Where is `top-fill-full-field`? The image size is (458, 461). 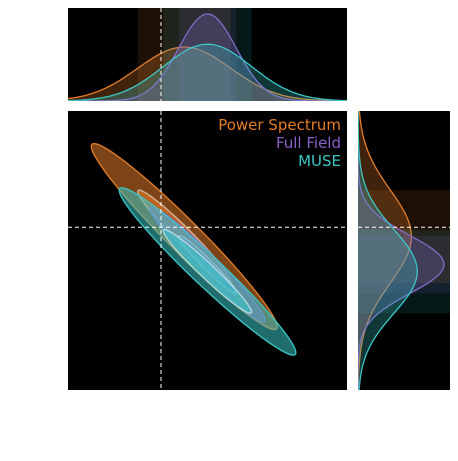 top-fill-full-field is located at coordinates (207, 57).